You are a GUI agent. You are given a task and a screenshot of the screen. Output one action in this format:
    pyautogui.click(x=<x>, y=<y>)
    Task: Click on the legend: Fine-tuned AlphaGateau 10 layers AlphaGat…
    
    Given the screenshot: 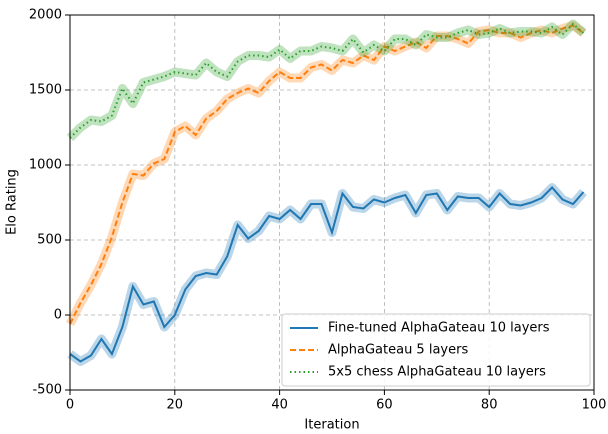 What is the action you would take?
    pyautogui.click(x=436, y=350)
    